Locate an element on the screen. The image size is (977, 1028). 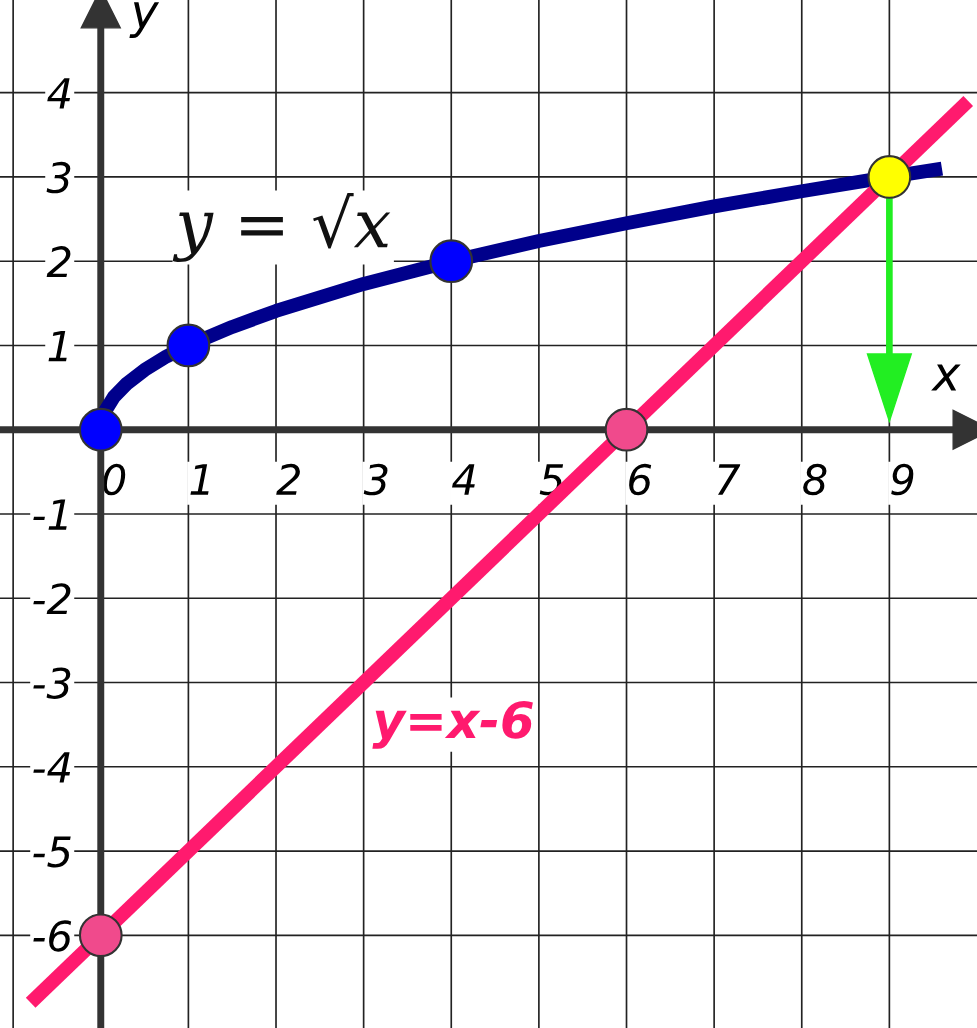
y-tick-label: -6 is located at coordinates (52, 936).